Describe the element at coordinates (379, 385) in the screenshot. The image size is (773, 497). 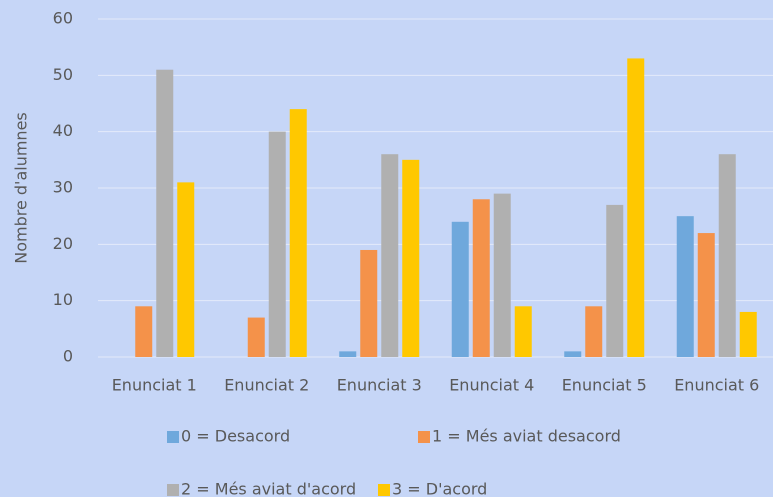
I see `x-tick-label: Enunciat 3` at that location.